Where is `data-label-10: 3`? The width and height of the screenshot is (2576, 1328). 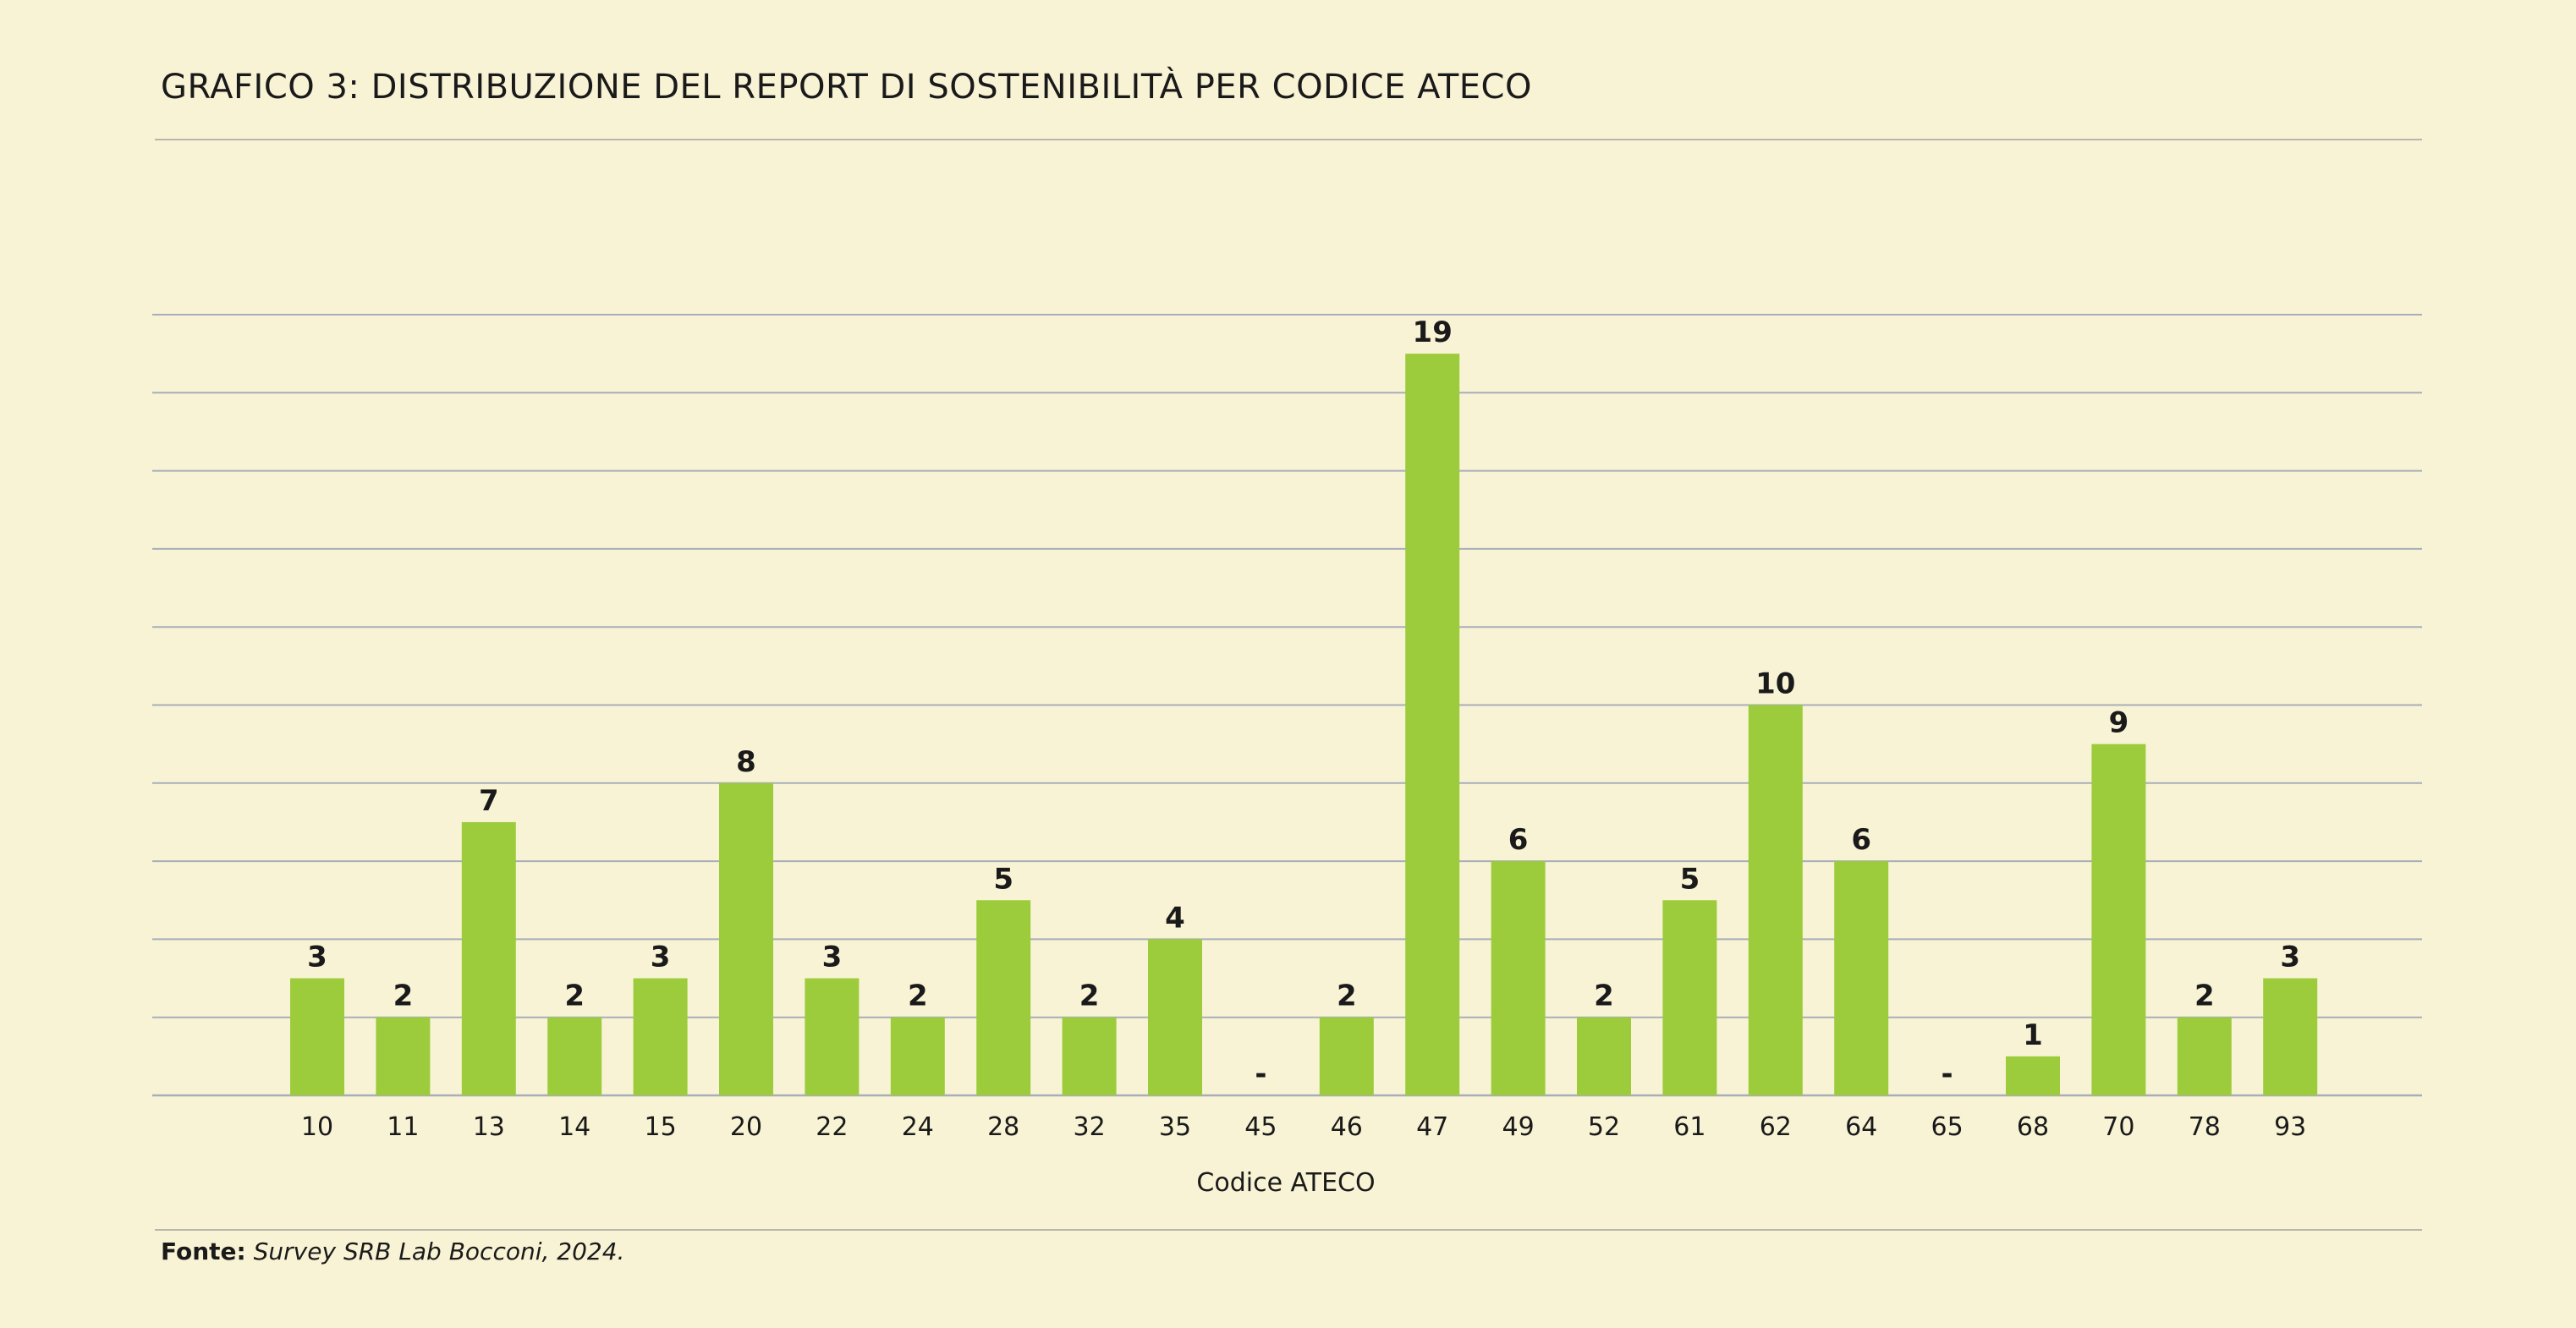
data-label-10: 3 is located at coordinates (317, 957).